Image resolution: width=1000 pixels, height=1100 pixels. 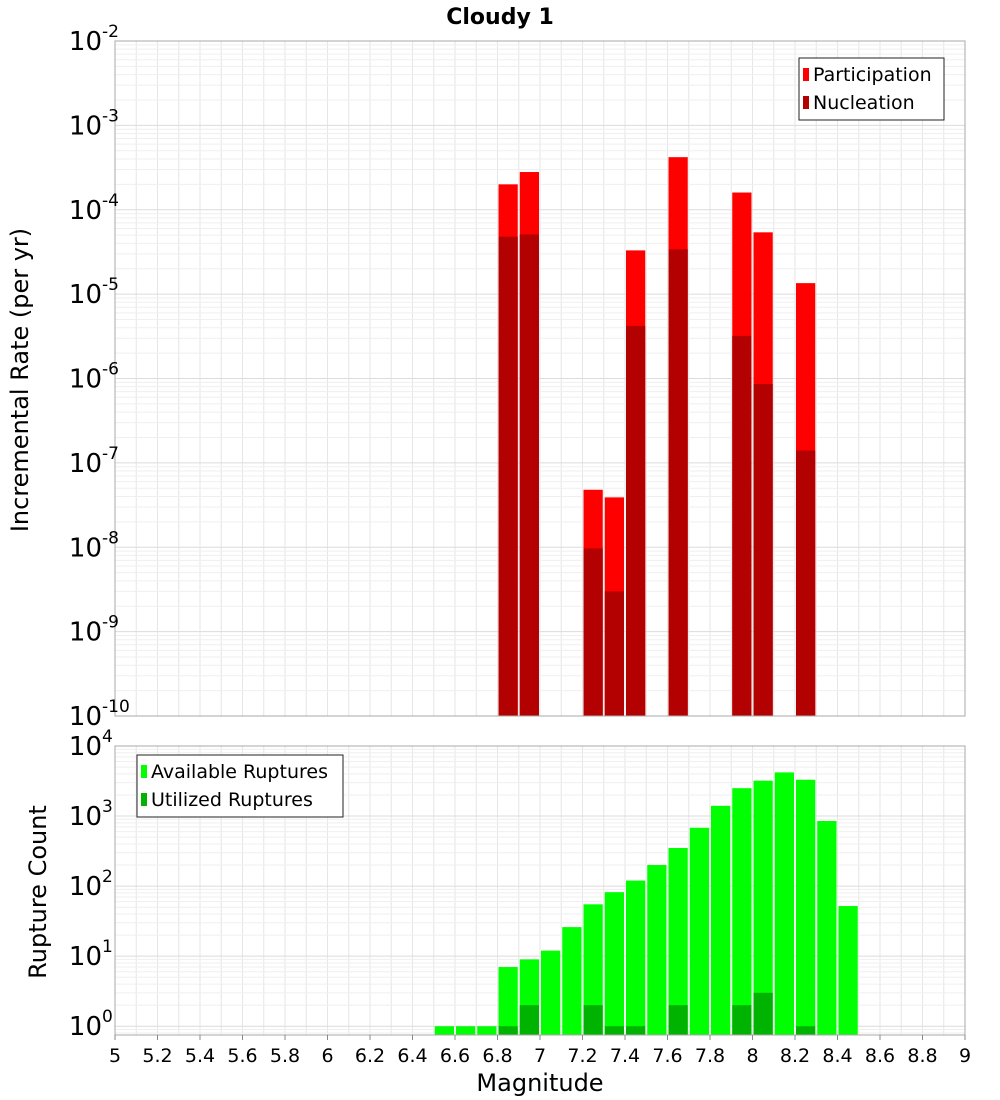 I want to click on y-tick-exponent: -3, so click(x=110, y=116).